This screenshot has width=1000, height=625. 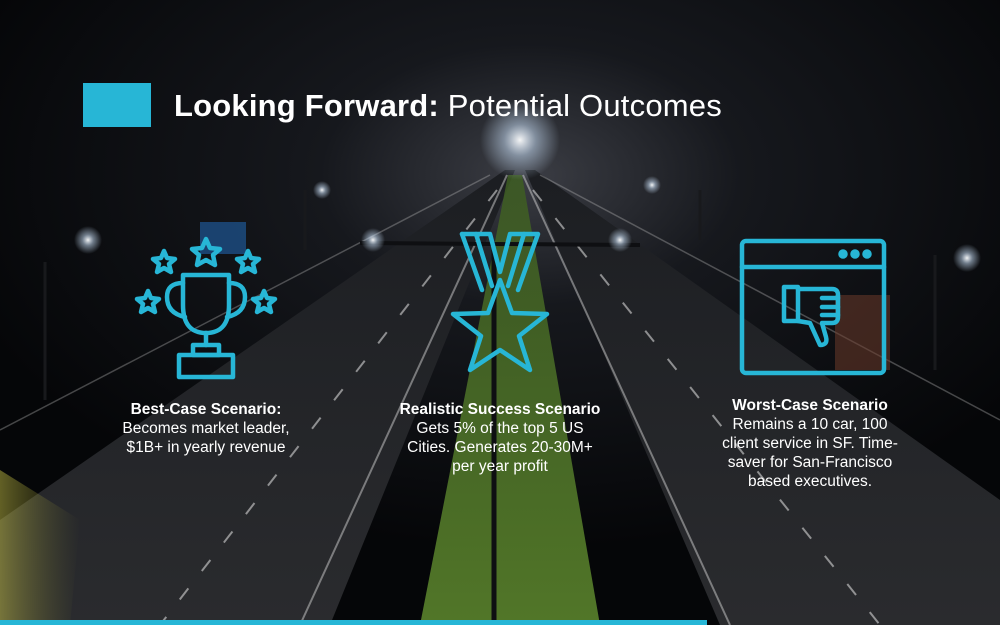 What do you see at coordinates (306, 105) in the screenshot?
I see `title-bold-text: Looking Forward:` at bounding box center [306, 105].